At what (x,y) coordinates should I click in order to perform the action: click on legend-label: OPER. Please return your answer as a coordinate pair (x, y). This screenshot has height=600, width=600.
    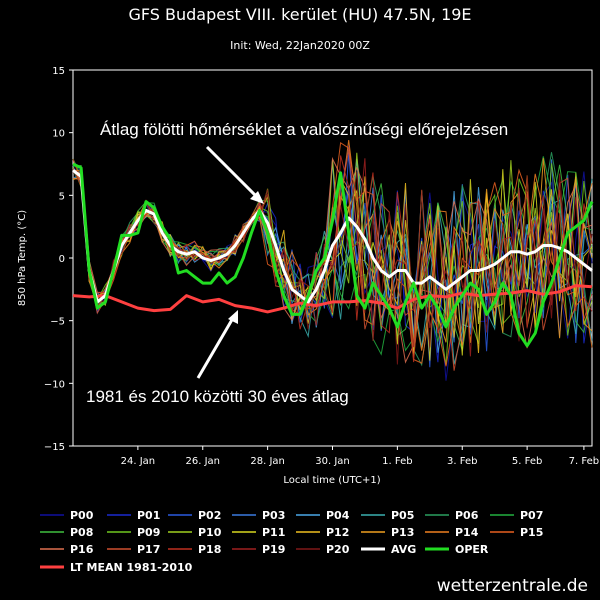
    Looking at the image, I should click on (472, 549).